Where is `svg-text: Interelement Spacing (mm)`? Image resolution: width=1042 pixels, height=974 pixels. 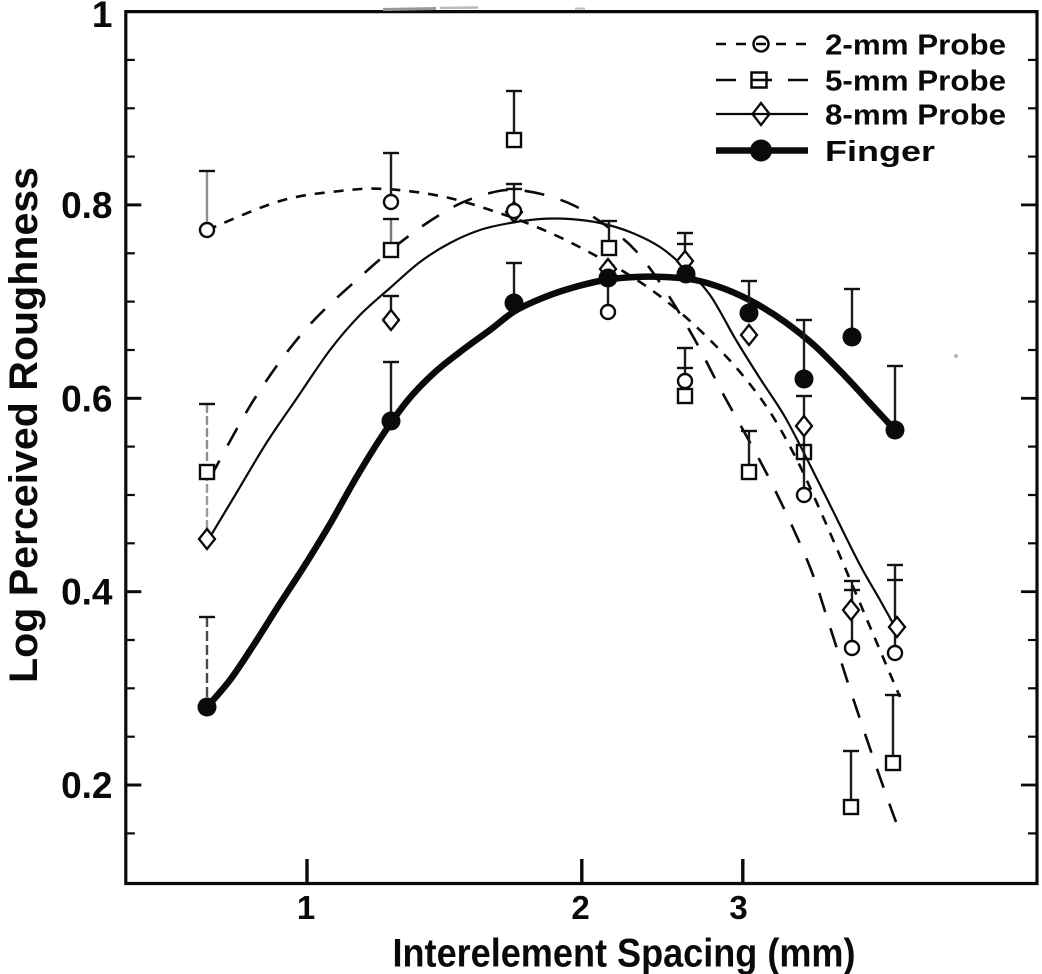 svg-text: Interelement Spacing (mm) is located at coordinates (624, 953).